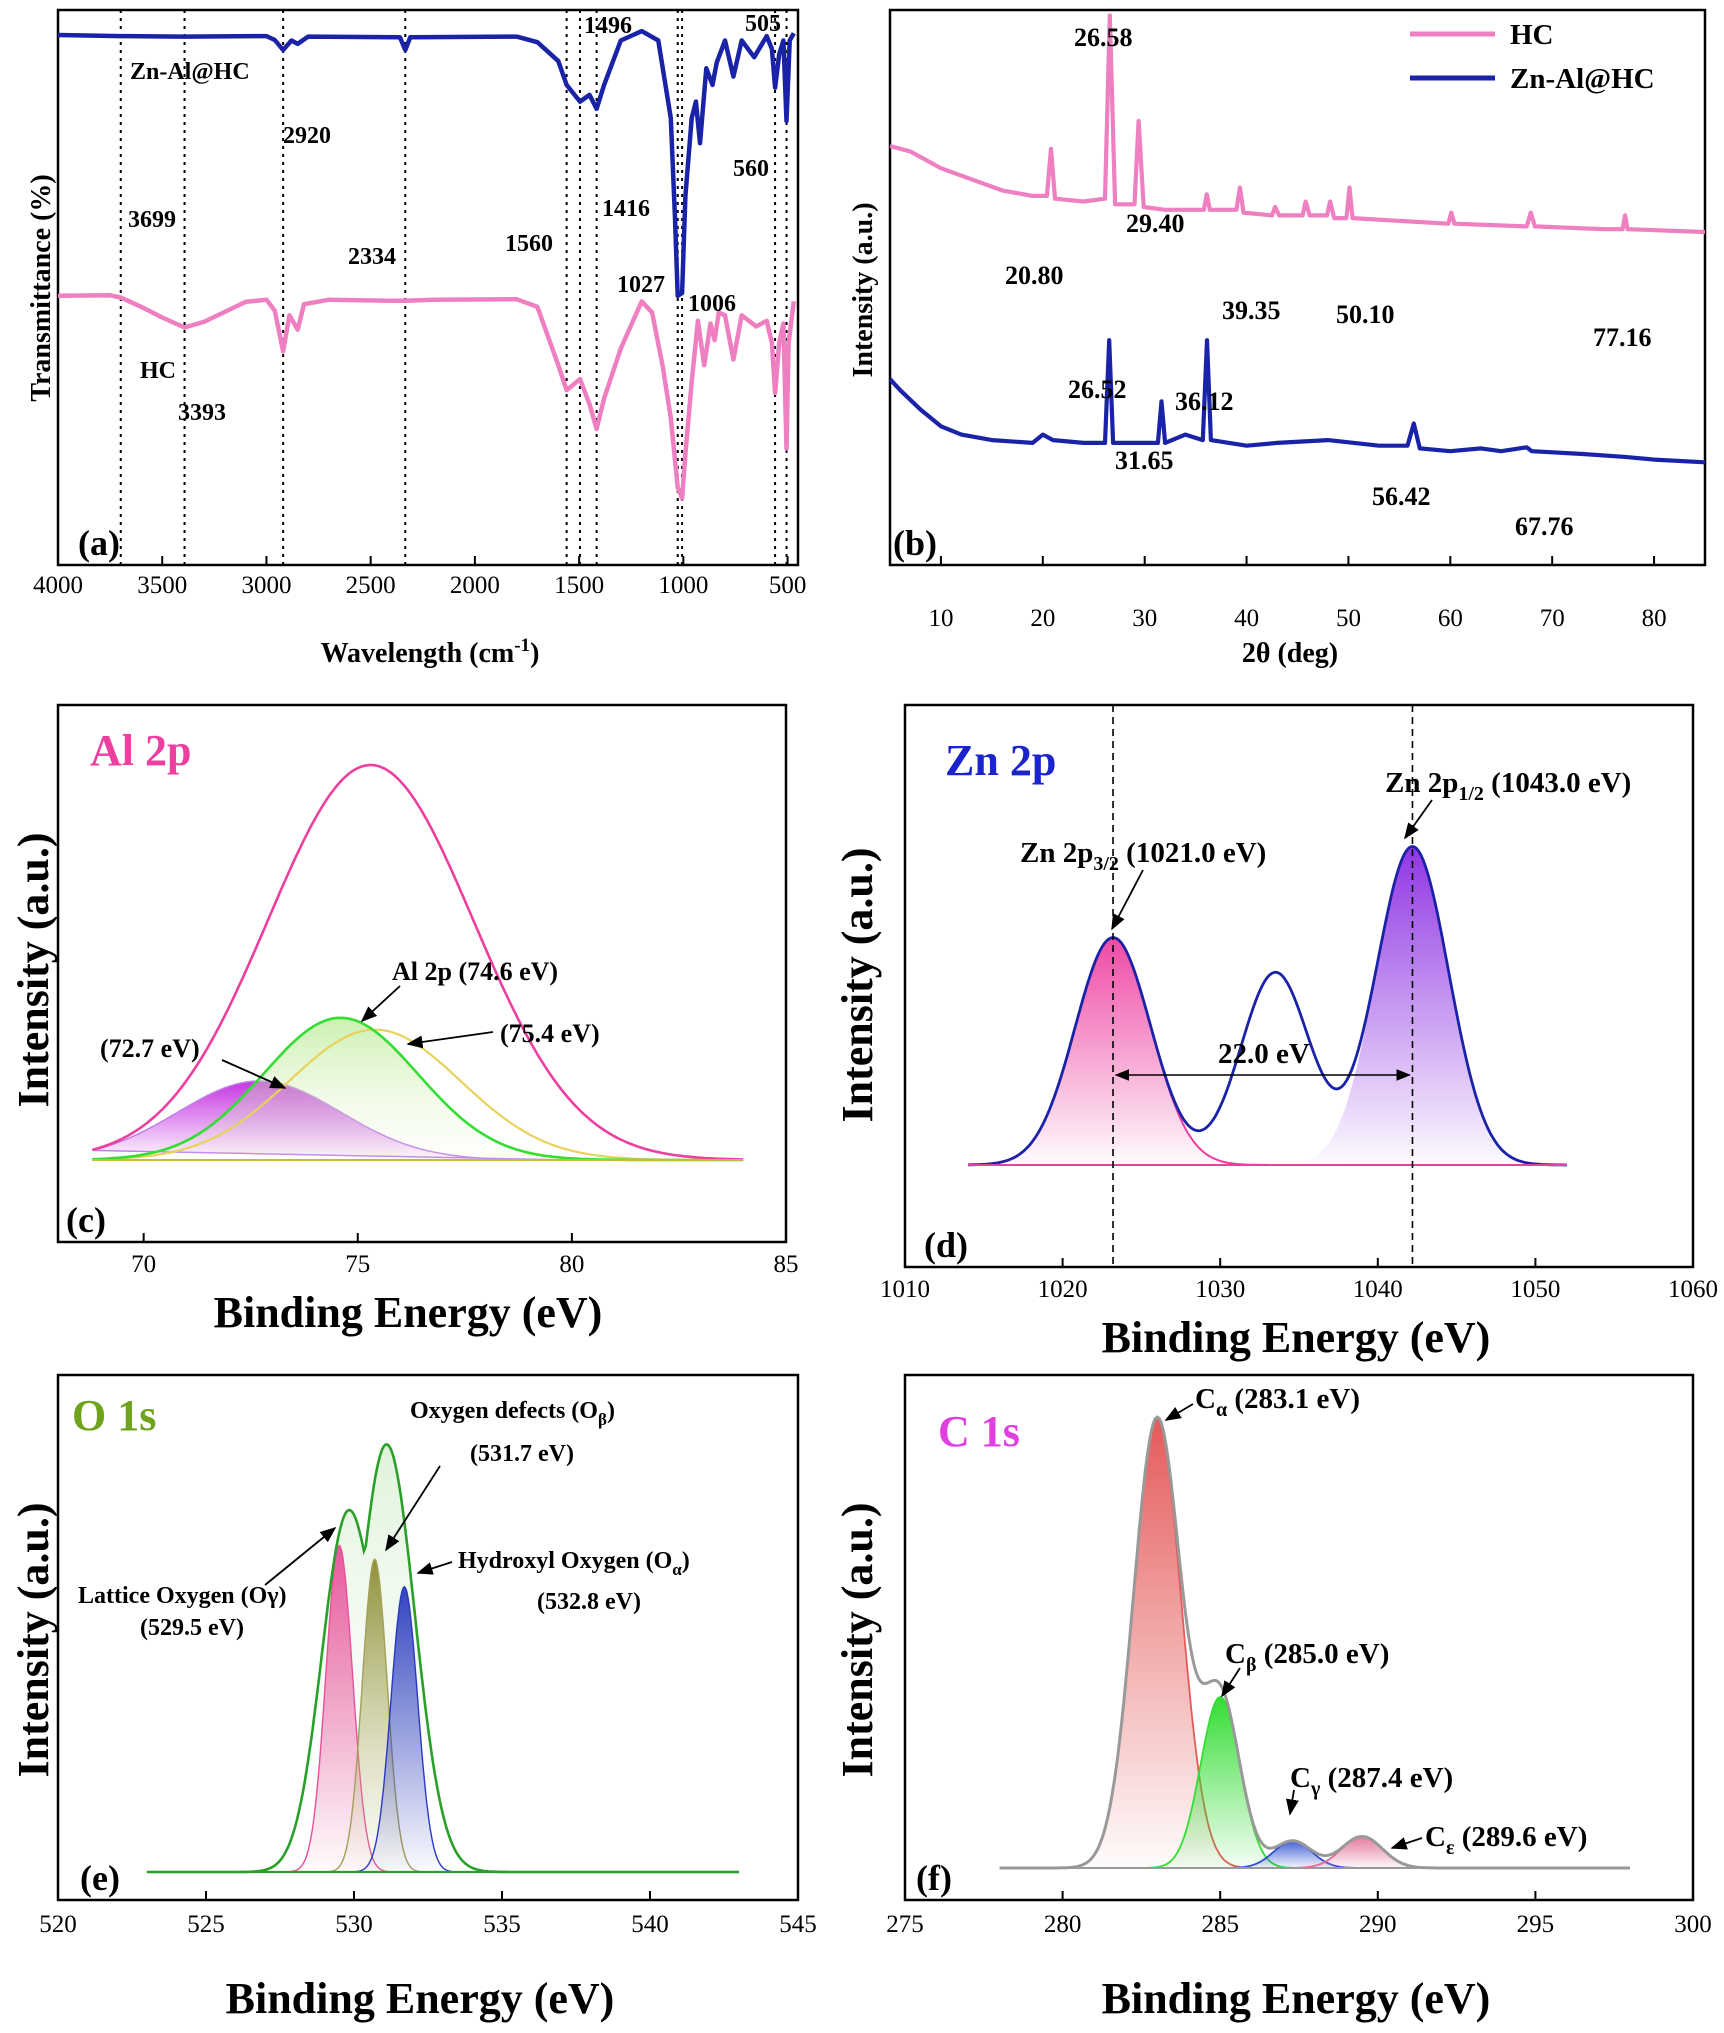 Image resolution: width=1724 pixels, height=2033 pixels. Describe the element at coordinates (430, 652) in the screenshot. I see `panel-a-x-axis-label: Wavelength (cm-1)` at that location.